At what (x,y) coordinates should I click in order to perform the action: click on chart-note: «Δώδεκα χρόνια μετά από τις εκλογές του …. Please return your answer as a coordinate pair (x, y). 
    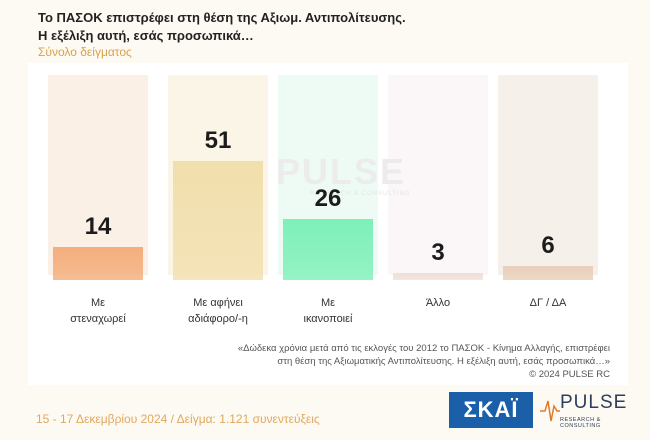
    Looking at the image, I should click on (375, 361).